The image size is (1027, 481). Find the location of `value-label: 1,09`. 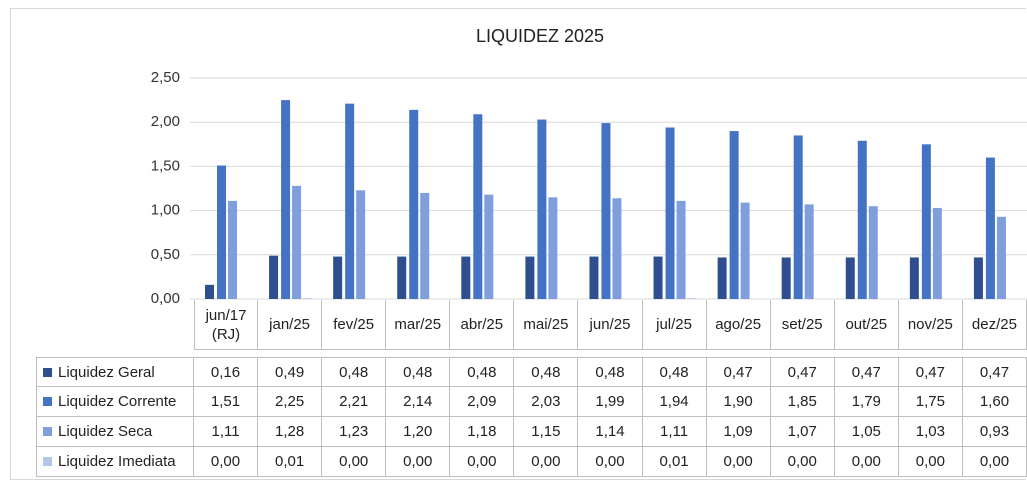

value-label: 1,09 is located at coordinates (738, 432).